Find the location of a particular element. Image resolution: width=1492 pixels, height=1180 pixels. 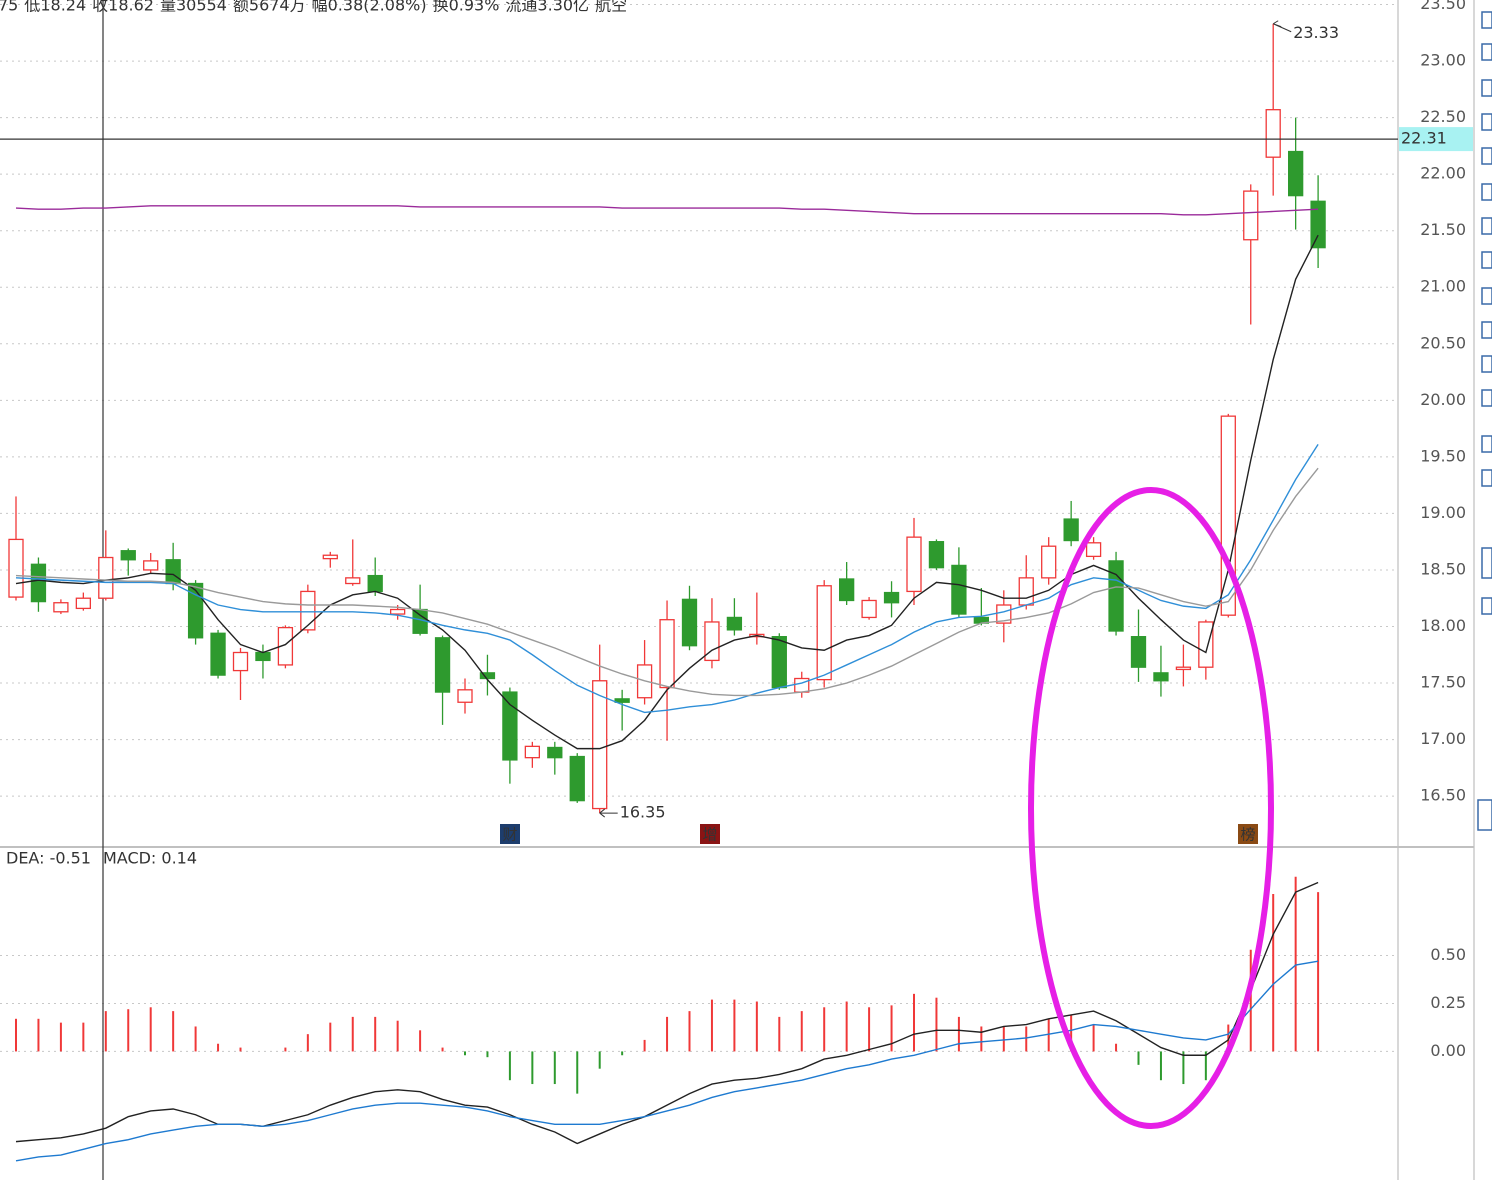

highlight-ellipse is located at coordinates (1151, 808).